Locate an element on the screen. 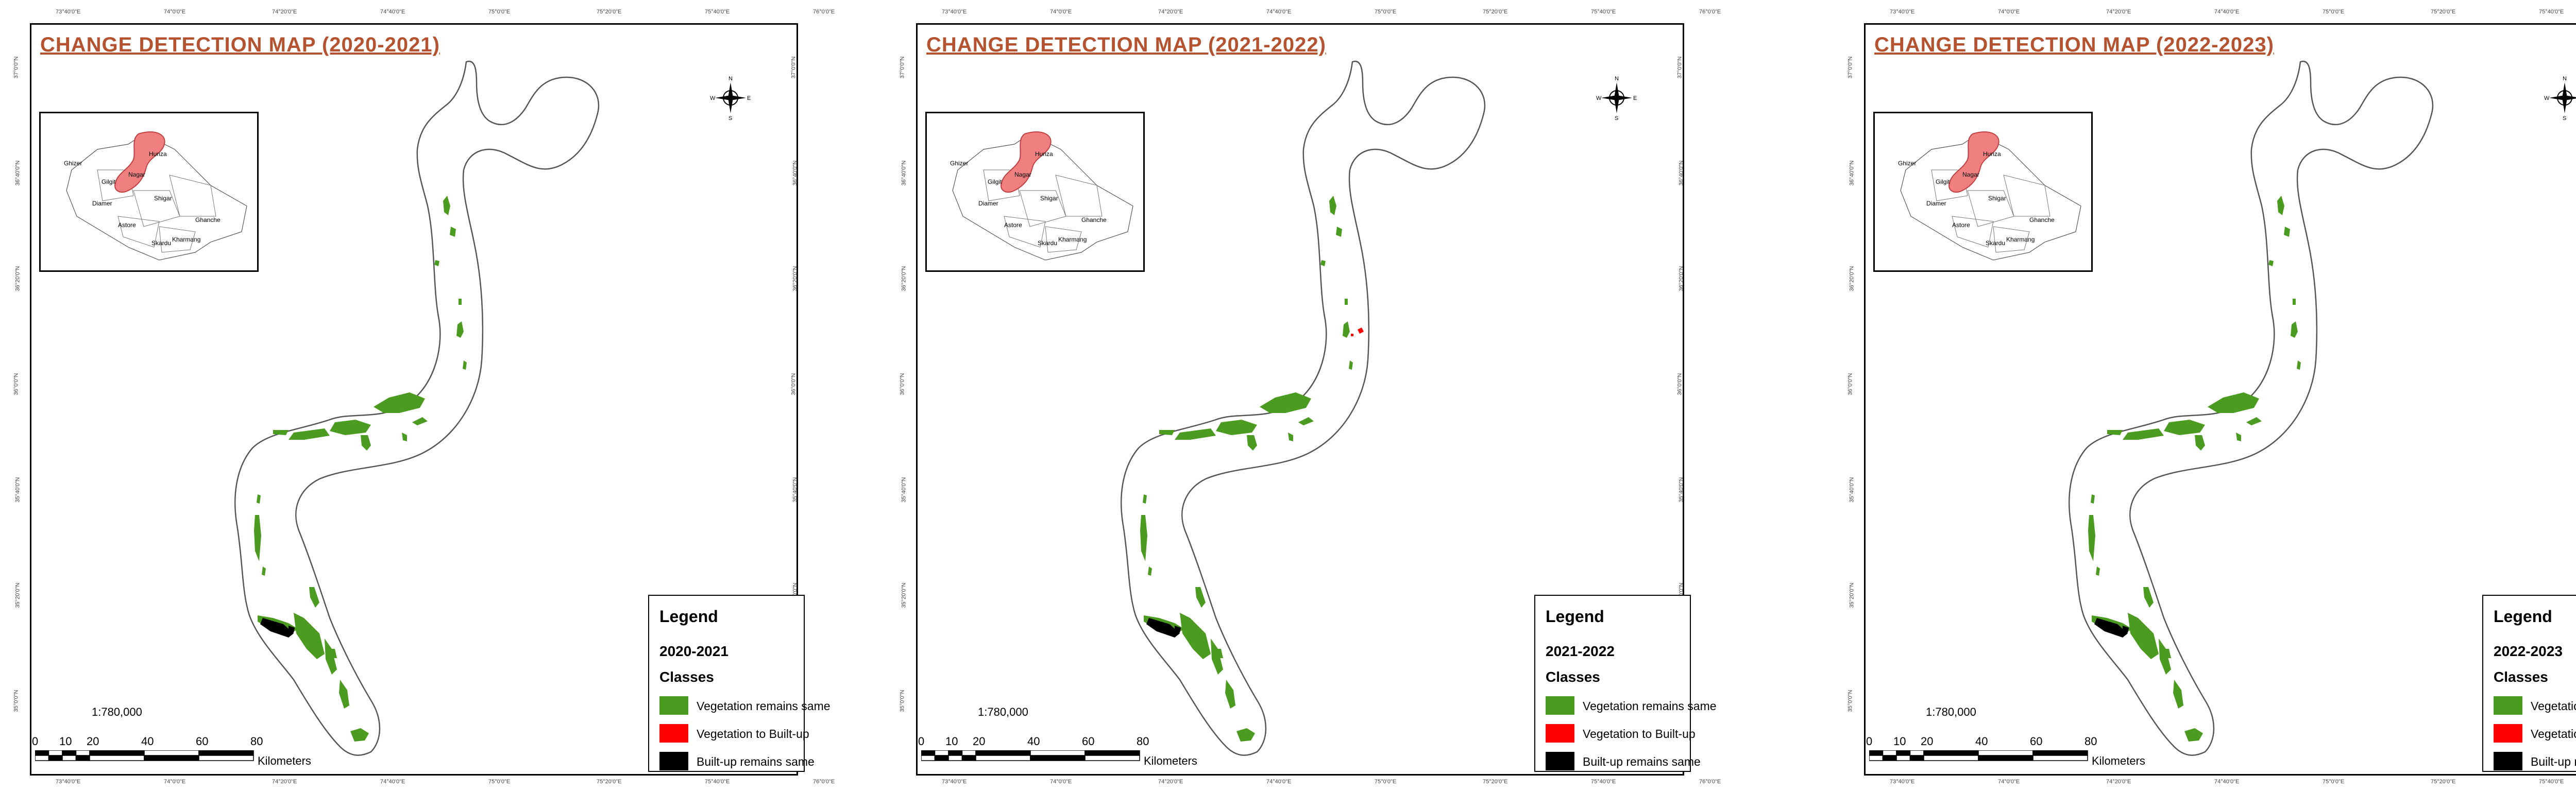  scale-tick-label: 10 is located at coordinates (1899, 741).